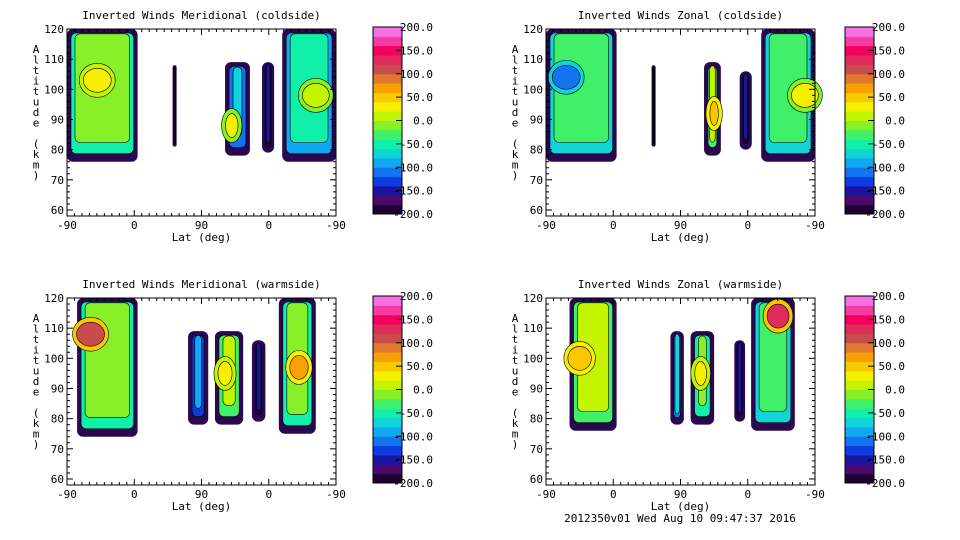 This screenshot has width=960, height=540. Describe the element at coordinates (54, 298) in the screenshot. I see `y-tick-label: 120` at that location.